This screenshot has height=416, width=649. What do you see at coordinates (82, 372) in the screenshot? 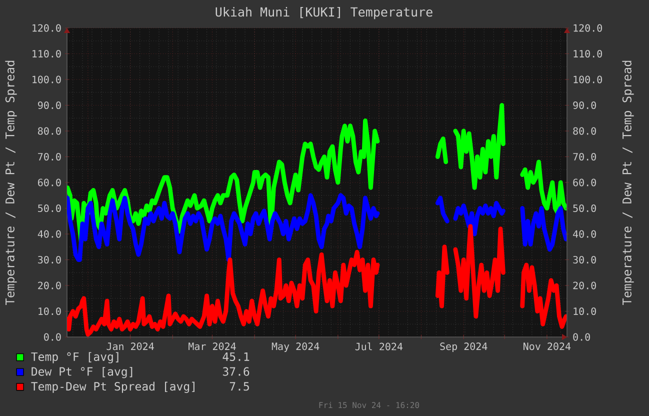
I see `legend-label: Dew Pt °F [avg]` at bounding box center [82, 372].